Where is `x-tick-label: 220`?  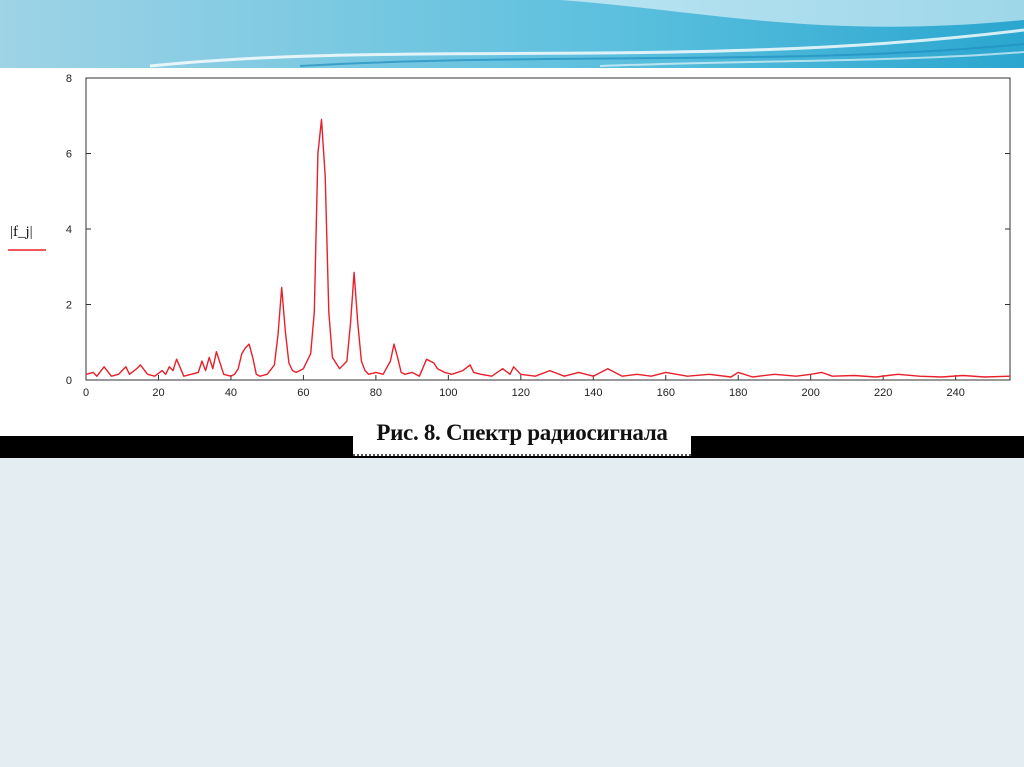
x-tick-label: 220 is located at coordinates (883, 393).